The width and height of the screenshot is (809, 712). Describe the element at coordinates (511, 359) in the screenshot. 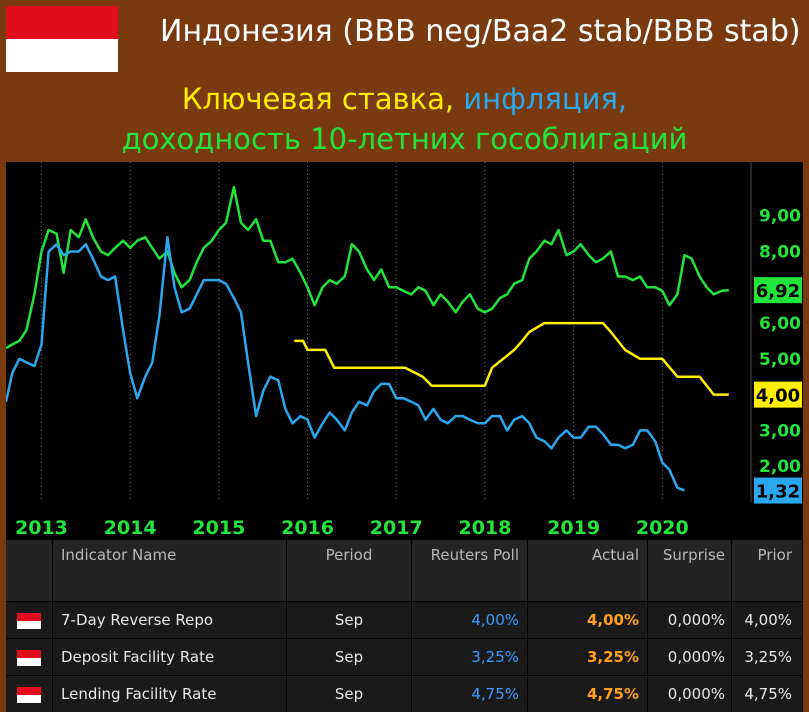

I see `series-line-key_rate` at that location.